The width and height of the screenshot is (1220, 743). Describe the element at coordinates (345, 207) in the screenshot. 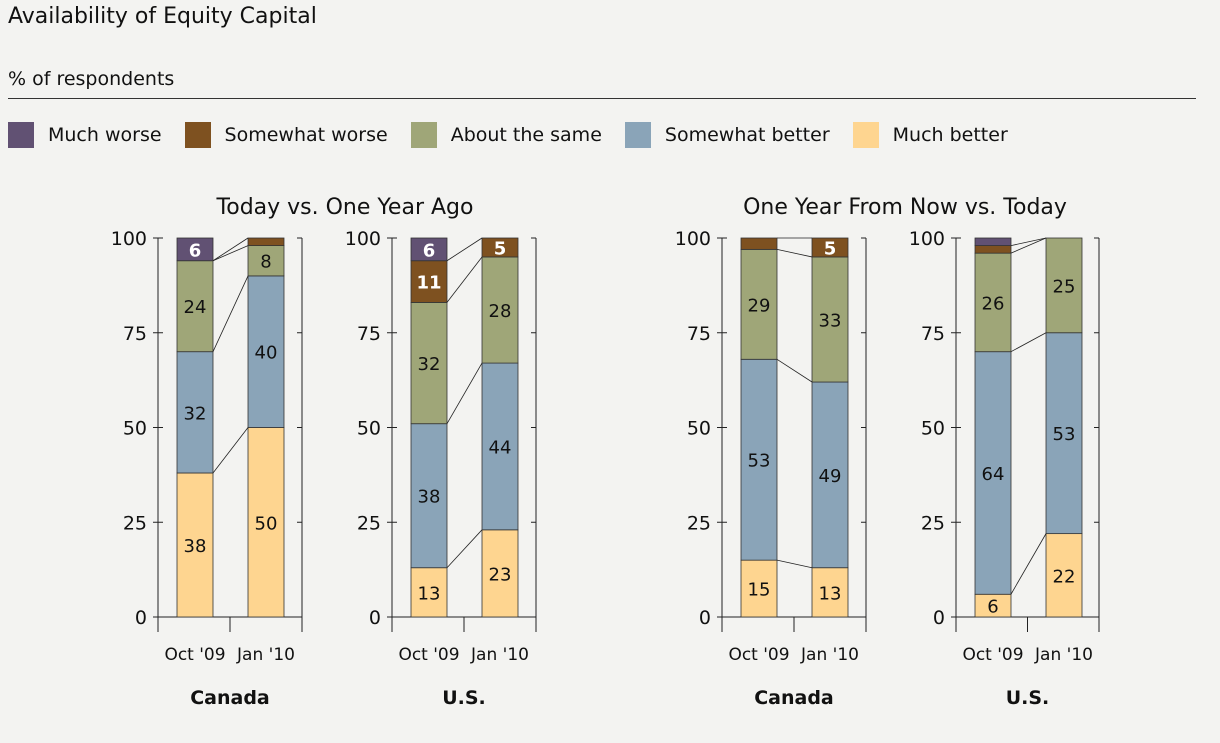

I see `chart-title: Today vs. One Year Ago` at that location.